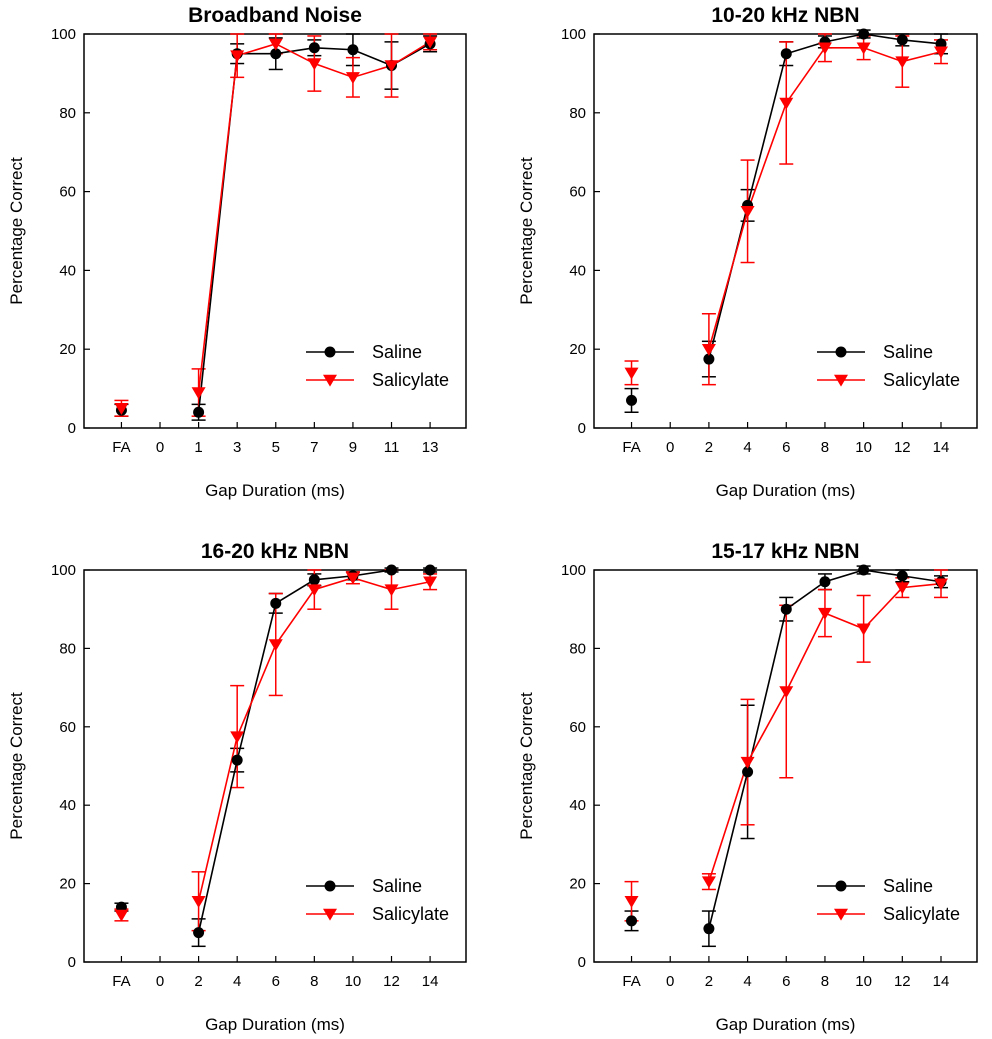  Describe the element at coordinates (392, 447) in the screenshot. I see `x-tick-label: 11` at that location.